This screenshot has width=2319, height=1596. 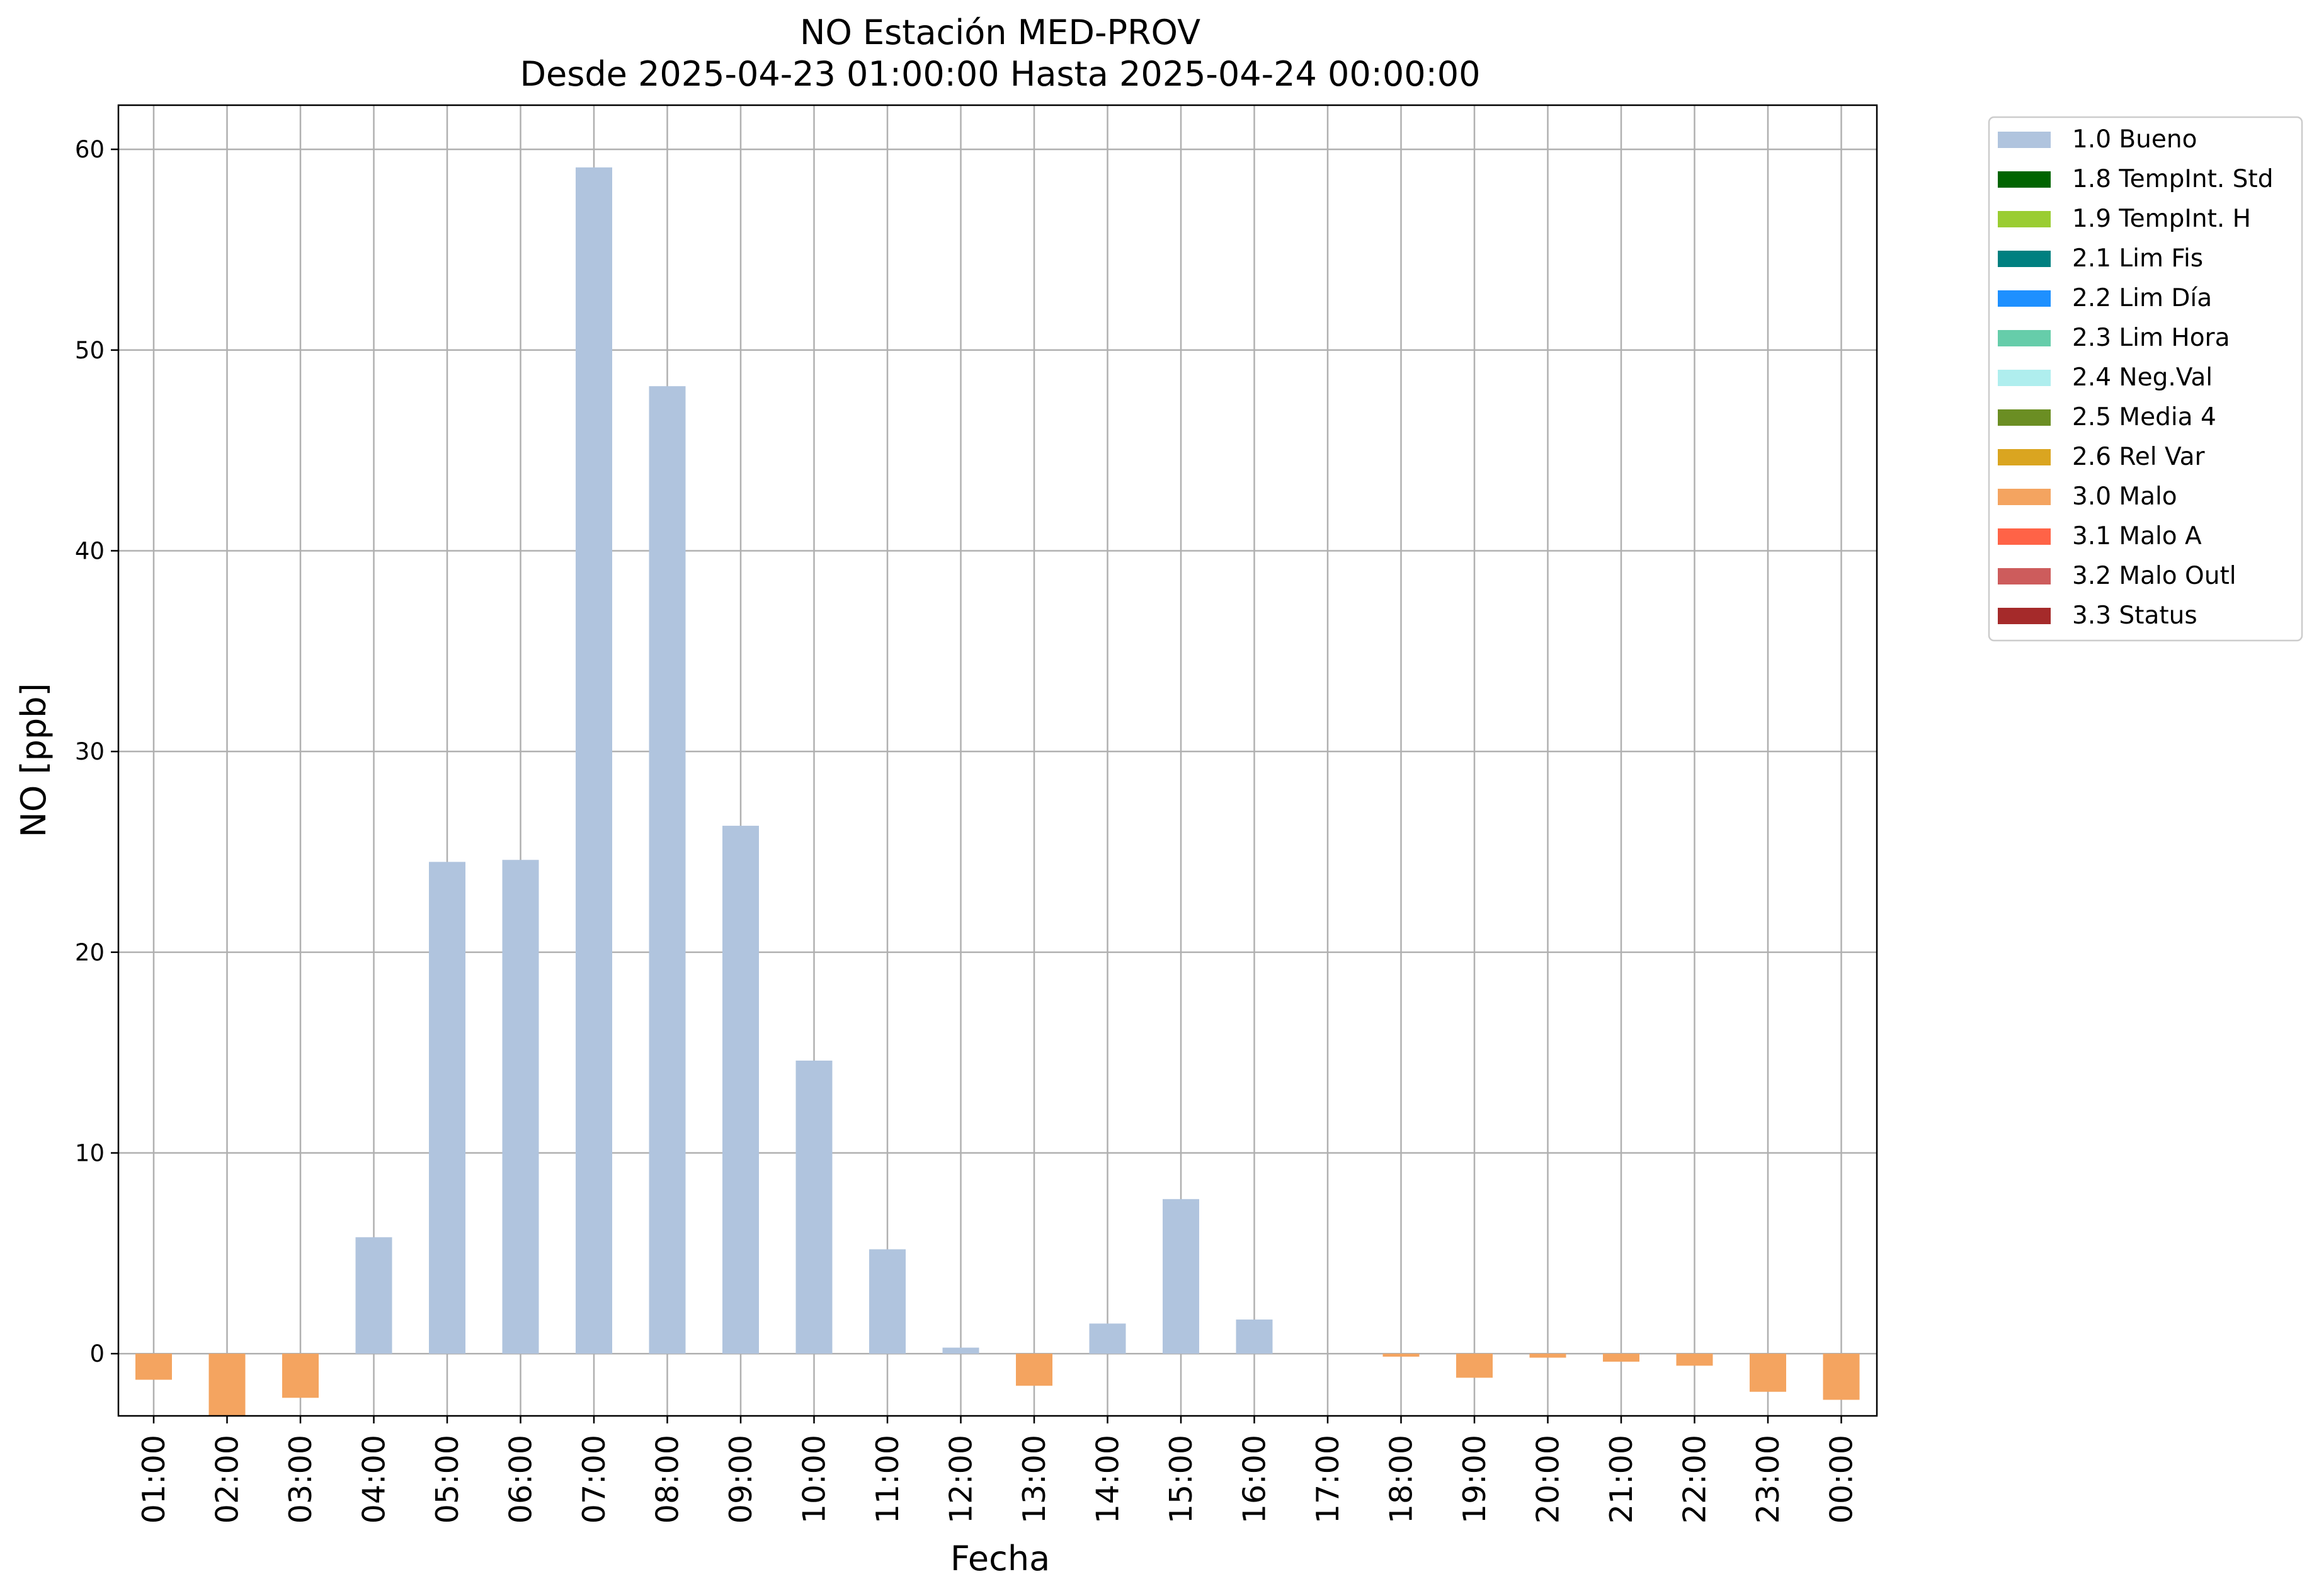 What do you see at coordinates (1000, 1558) in the screenshot?
I see `x-axis-label: Fecha` at bounding box center [1000, 1558].